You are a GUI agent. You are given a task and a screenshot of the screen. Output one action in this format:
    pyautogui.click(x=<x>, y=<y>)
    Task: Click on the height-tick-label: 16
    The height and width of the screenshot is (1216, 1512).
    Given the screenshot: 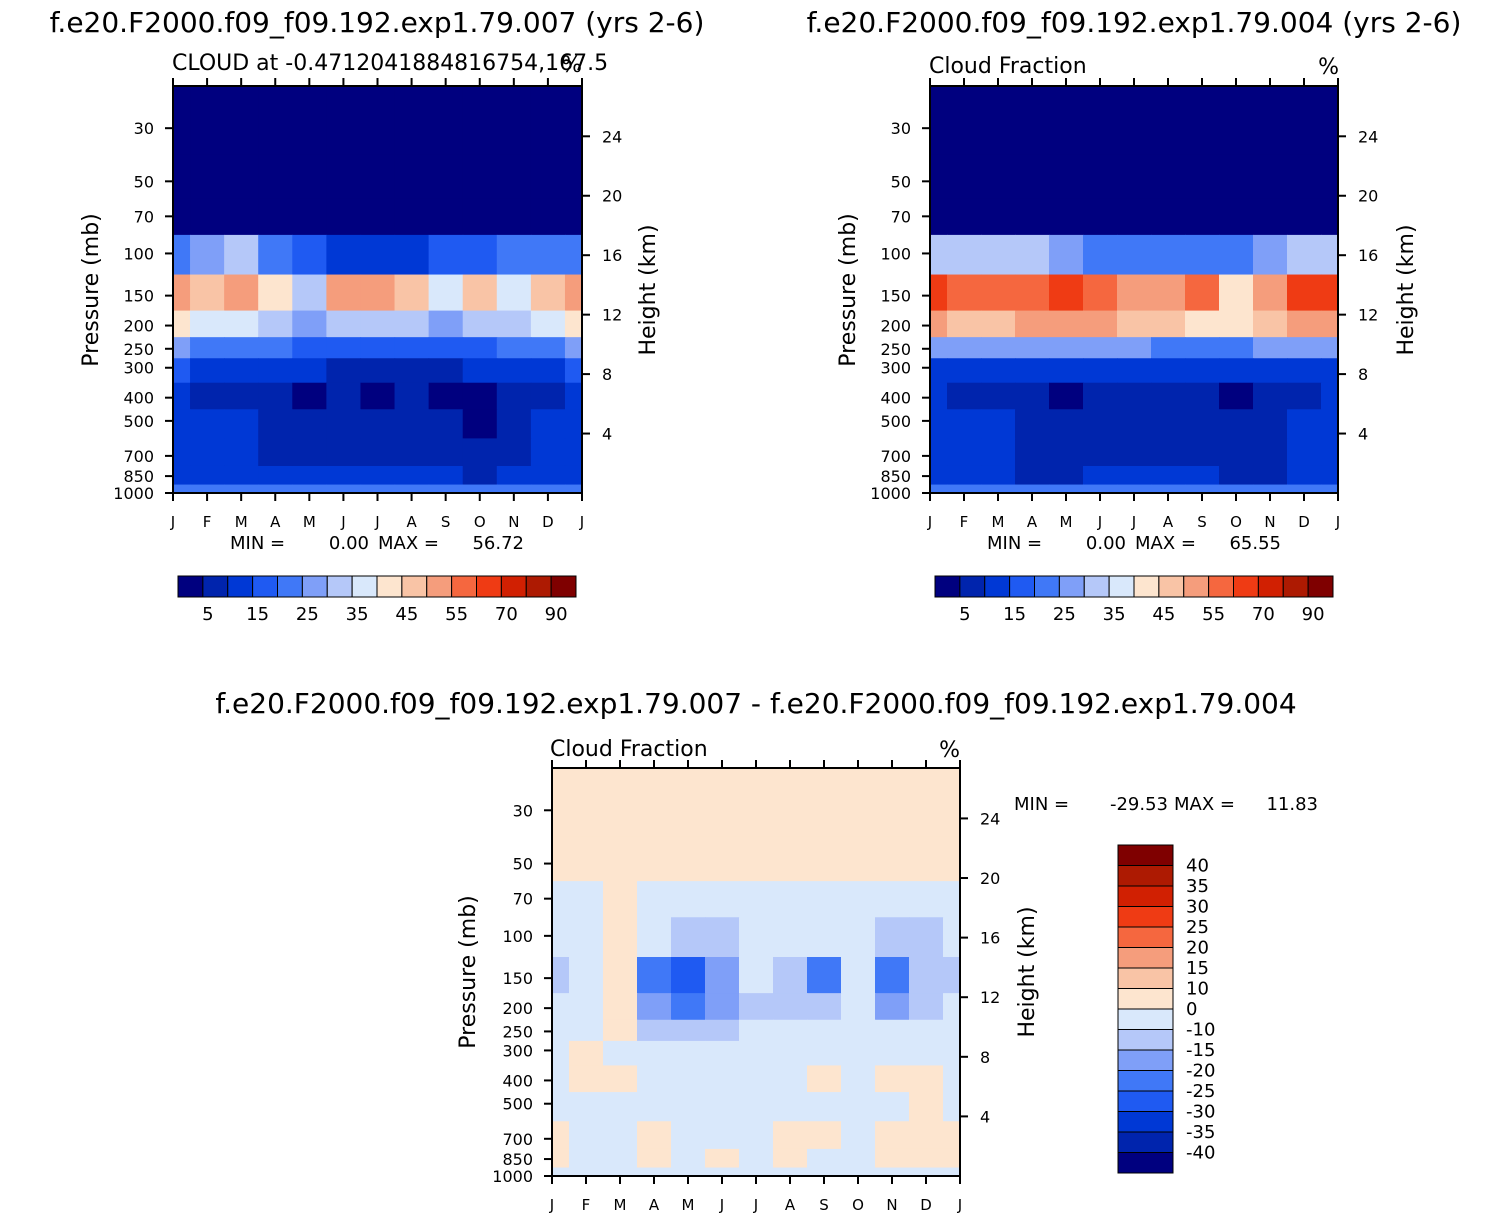 What is the action you would take?
    pyautogui.click(x=612, y=255)
    